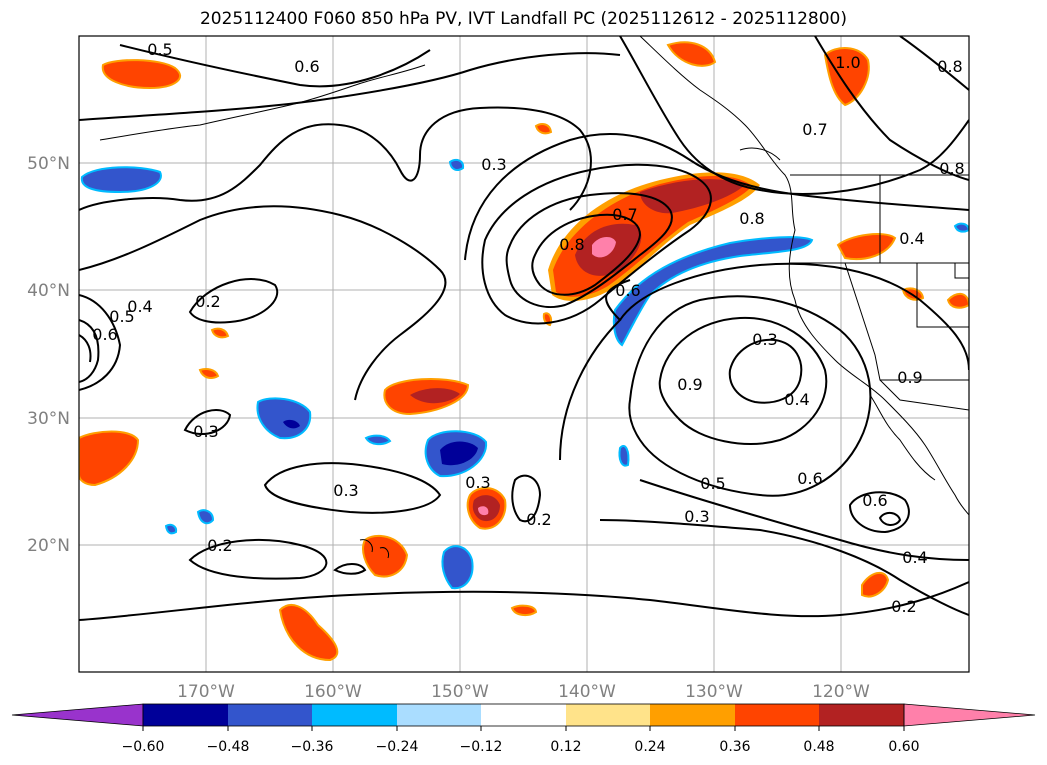 The height and width of the screenshot is (765, 1047). I want to click on vancouver-island, so click(760, 154).